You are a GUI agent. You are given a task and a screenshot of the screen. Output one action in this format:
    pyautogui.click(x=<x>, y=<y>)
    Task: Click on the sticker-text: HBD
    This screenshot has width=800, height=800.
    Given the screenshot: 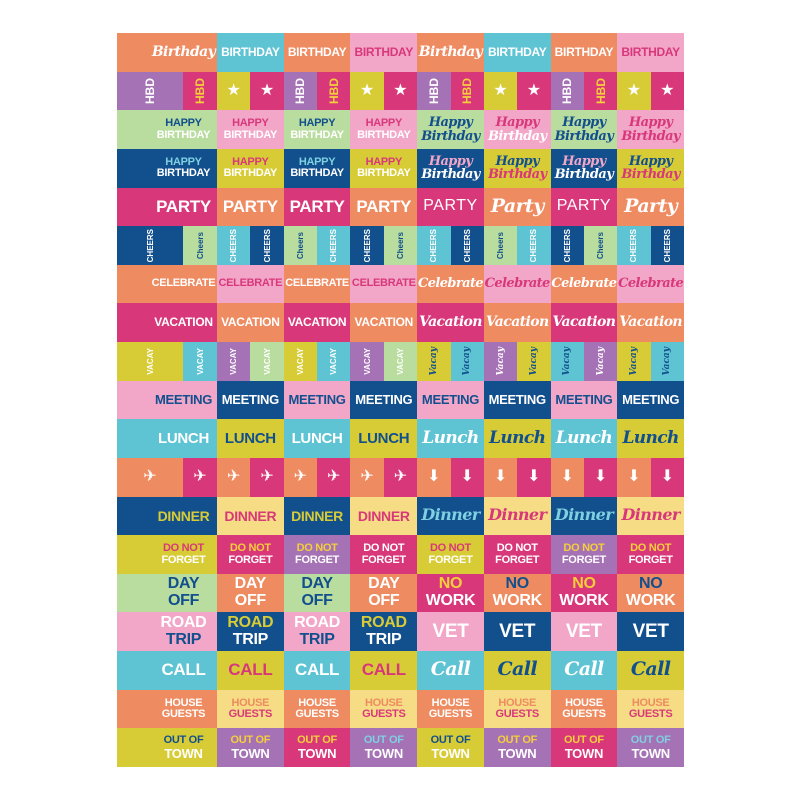 What is the action you would take?
    pyautogui.click(x=567, y=90)
    